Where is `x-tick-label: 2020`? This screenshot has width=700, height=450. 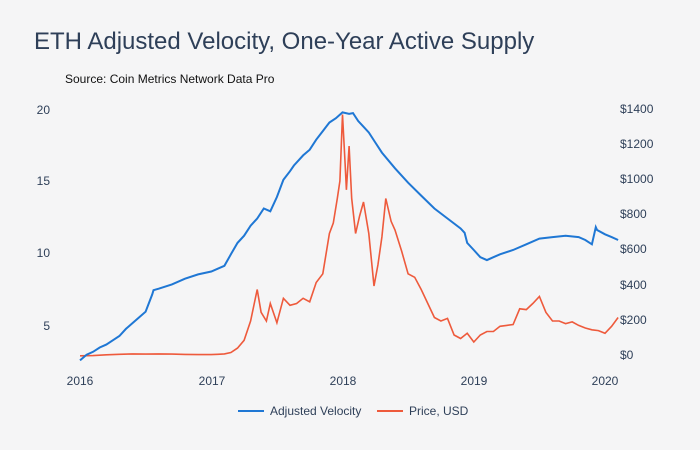
x-tick-label: 2020 is located at coordinates (605, 381).